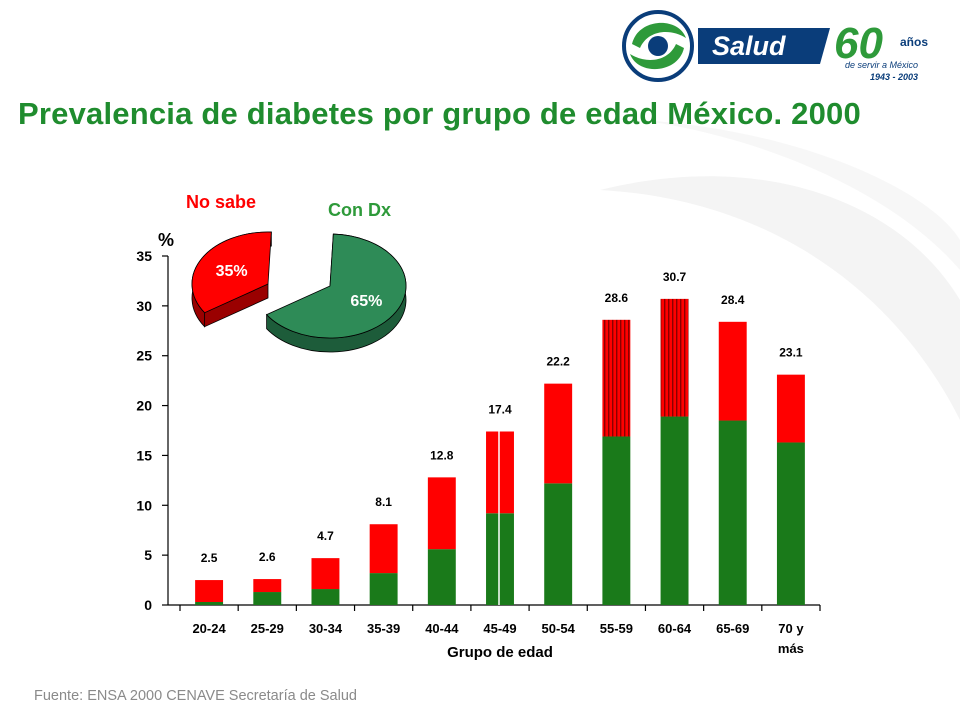  Describe the element at coordinates (144, 455) in the screenshot. I see `y-tick-label: 15` at that location.